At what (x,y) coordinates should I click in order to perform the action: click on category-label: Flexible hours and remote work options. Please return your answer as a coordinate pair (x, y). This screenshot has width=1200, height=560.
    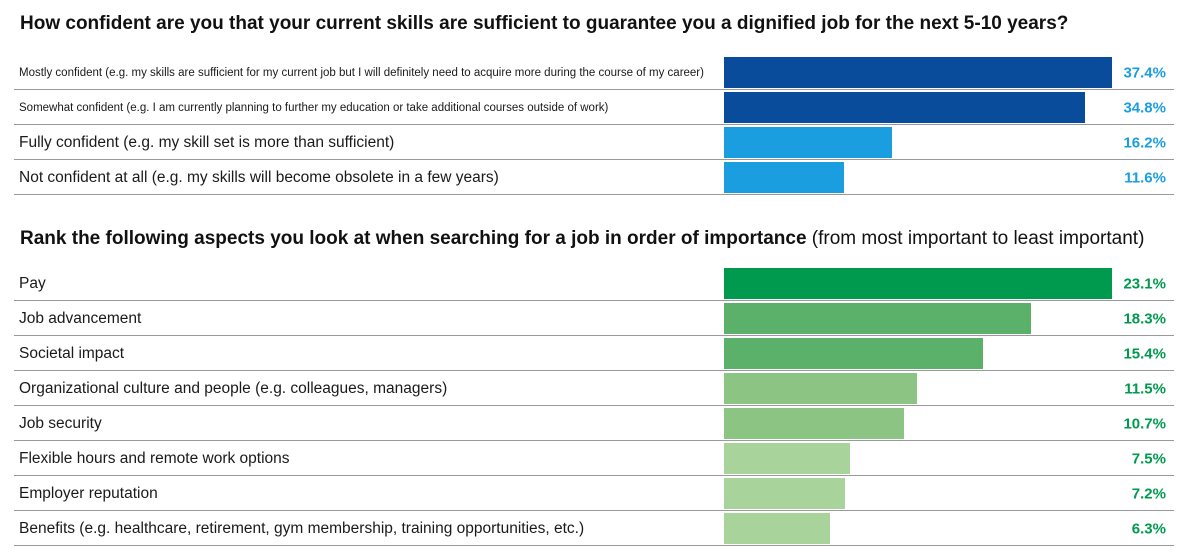
    Looking at the image, I should click on (154, 458).